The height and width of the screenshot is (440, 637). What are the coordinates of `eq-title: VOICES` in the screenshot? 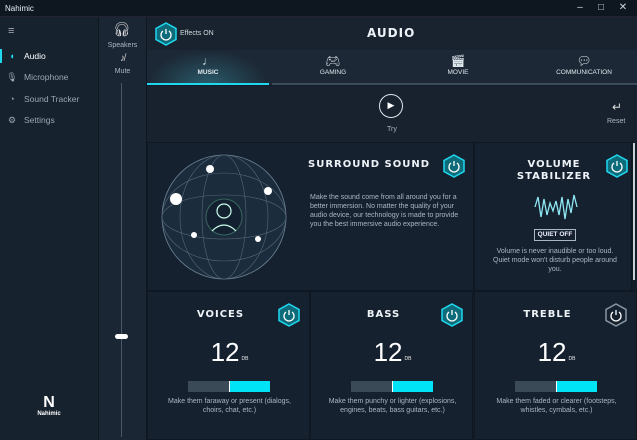 It's located at (220, 314).